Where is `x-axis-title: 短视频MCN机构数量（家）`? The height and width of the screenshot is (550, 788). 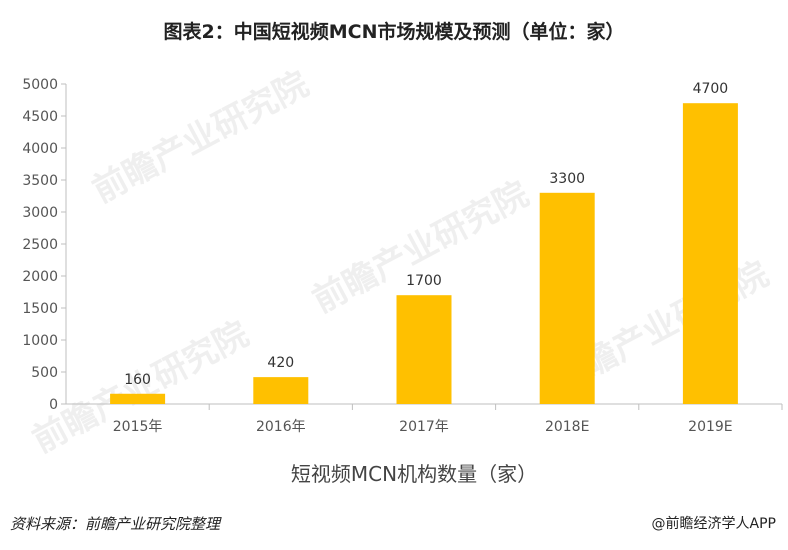
x-axis-title: 短视频MCN机构数量（家） is located at coordinates (414, 474).